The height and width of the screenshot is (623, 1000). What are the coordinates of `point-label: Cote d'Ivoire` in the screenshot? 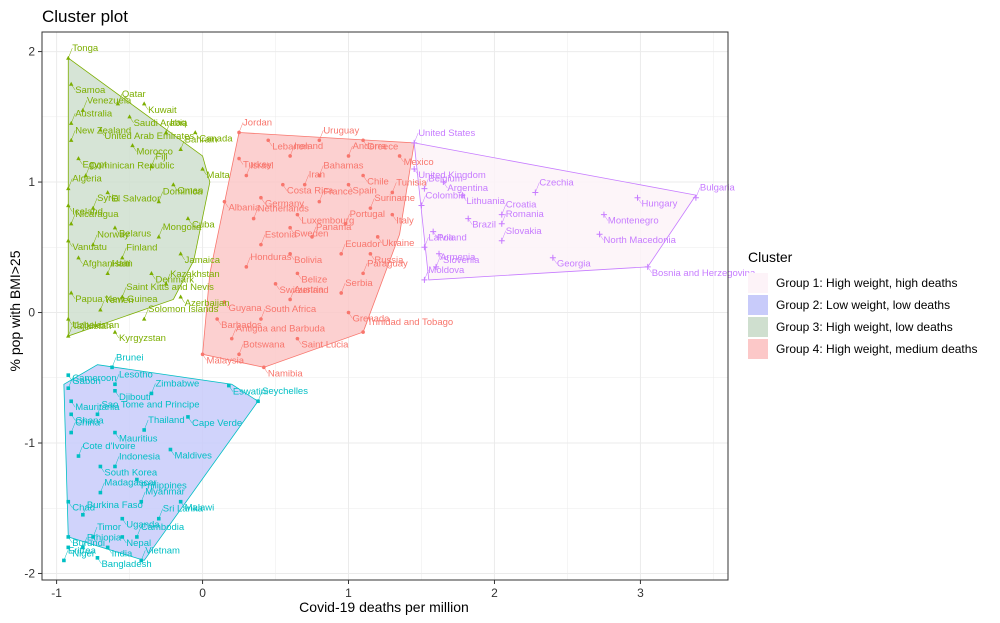 It's located at (108, 446).